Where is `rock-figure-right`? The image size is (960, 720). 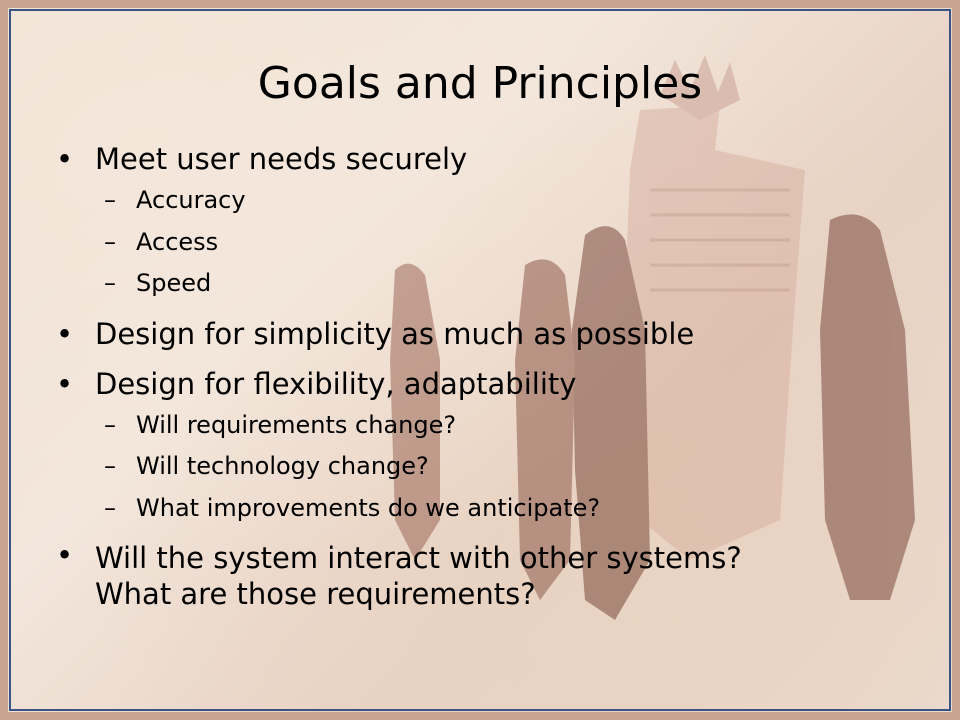 rock-figure-right is located at coordinates (867, 407).